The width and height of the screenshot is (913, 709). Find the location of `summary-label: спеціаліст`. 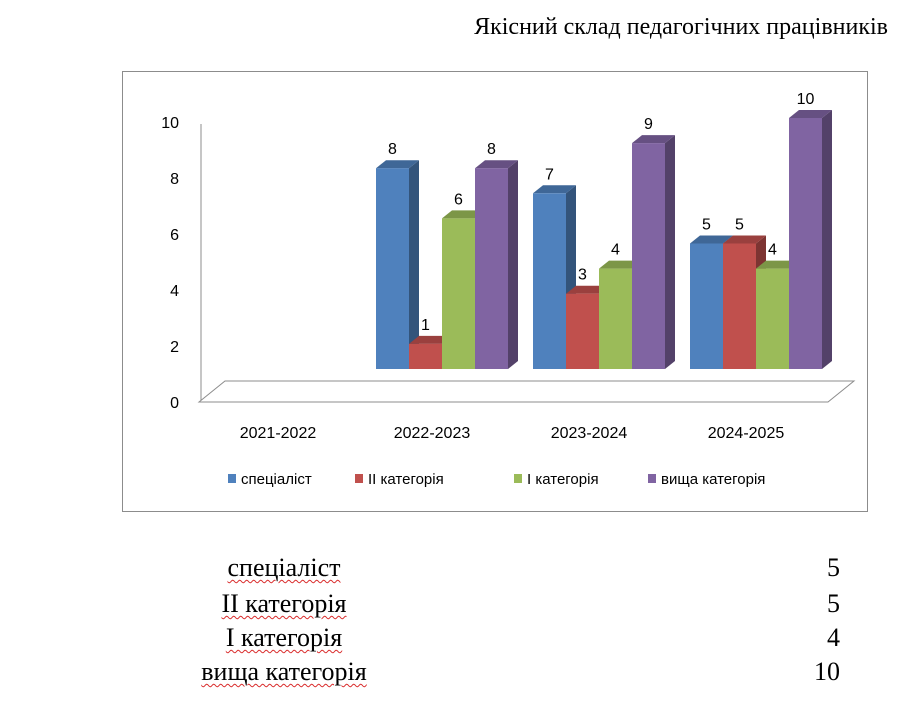

summary-label: спеціаліст is located at coordinates (284, 567).